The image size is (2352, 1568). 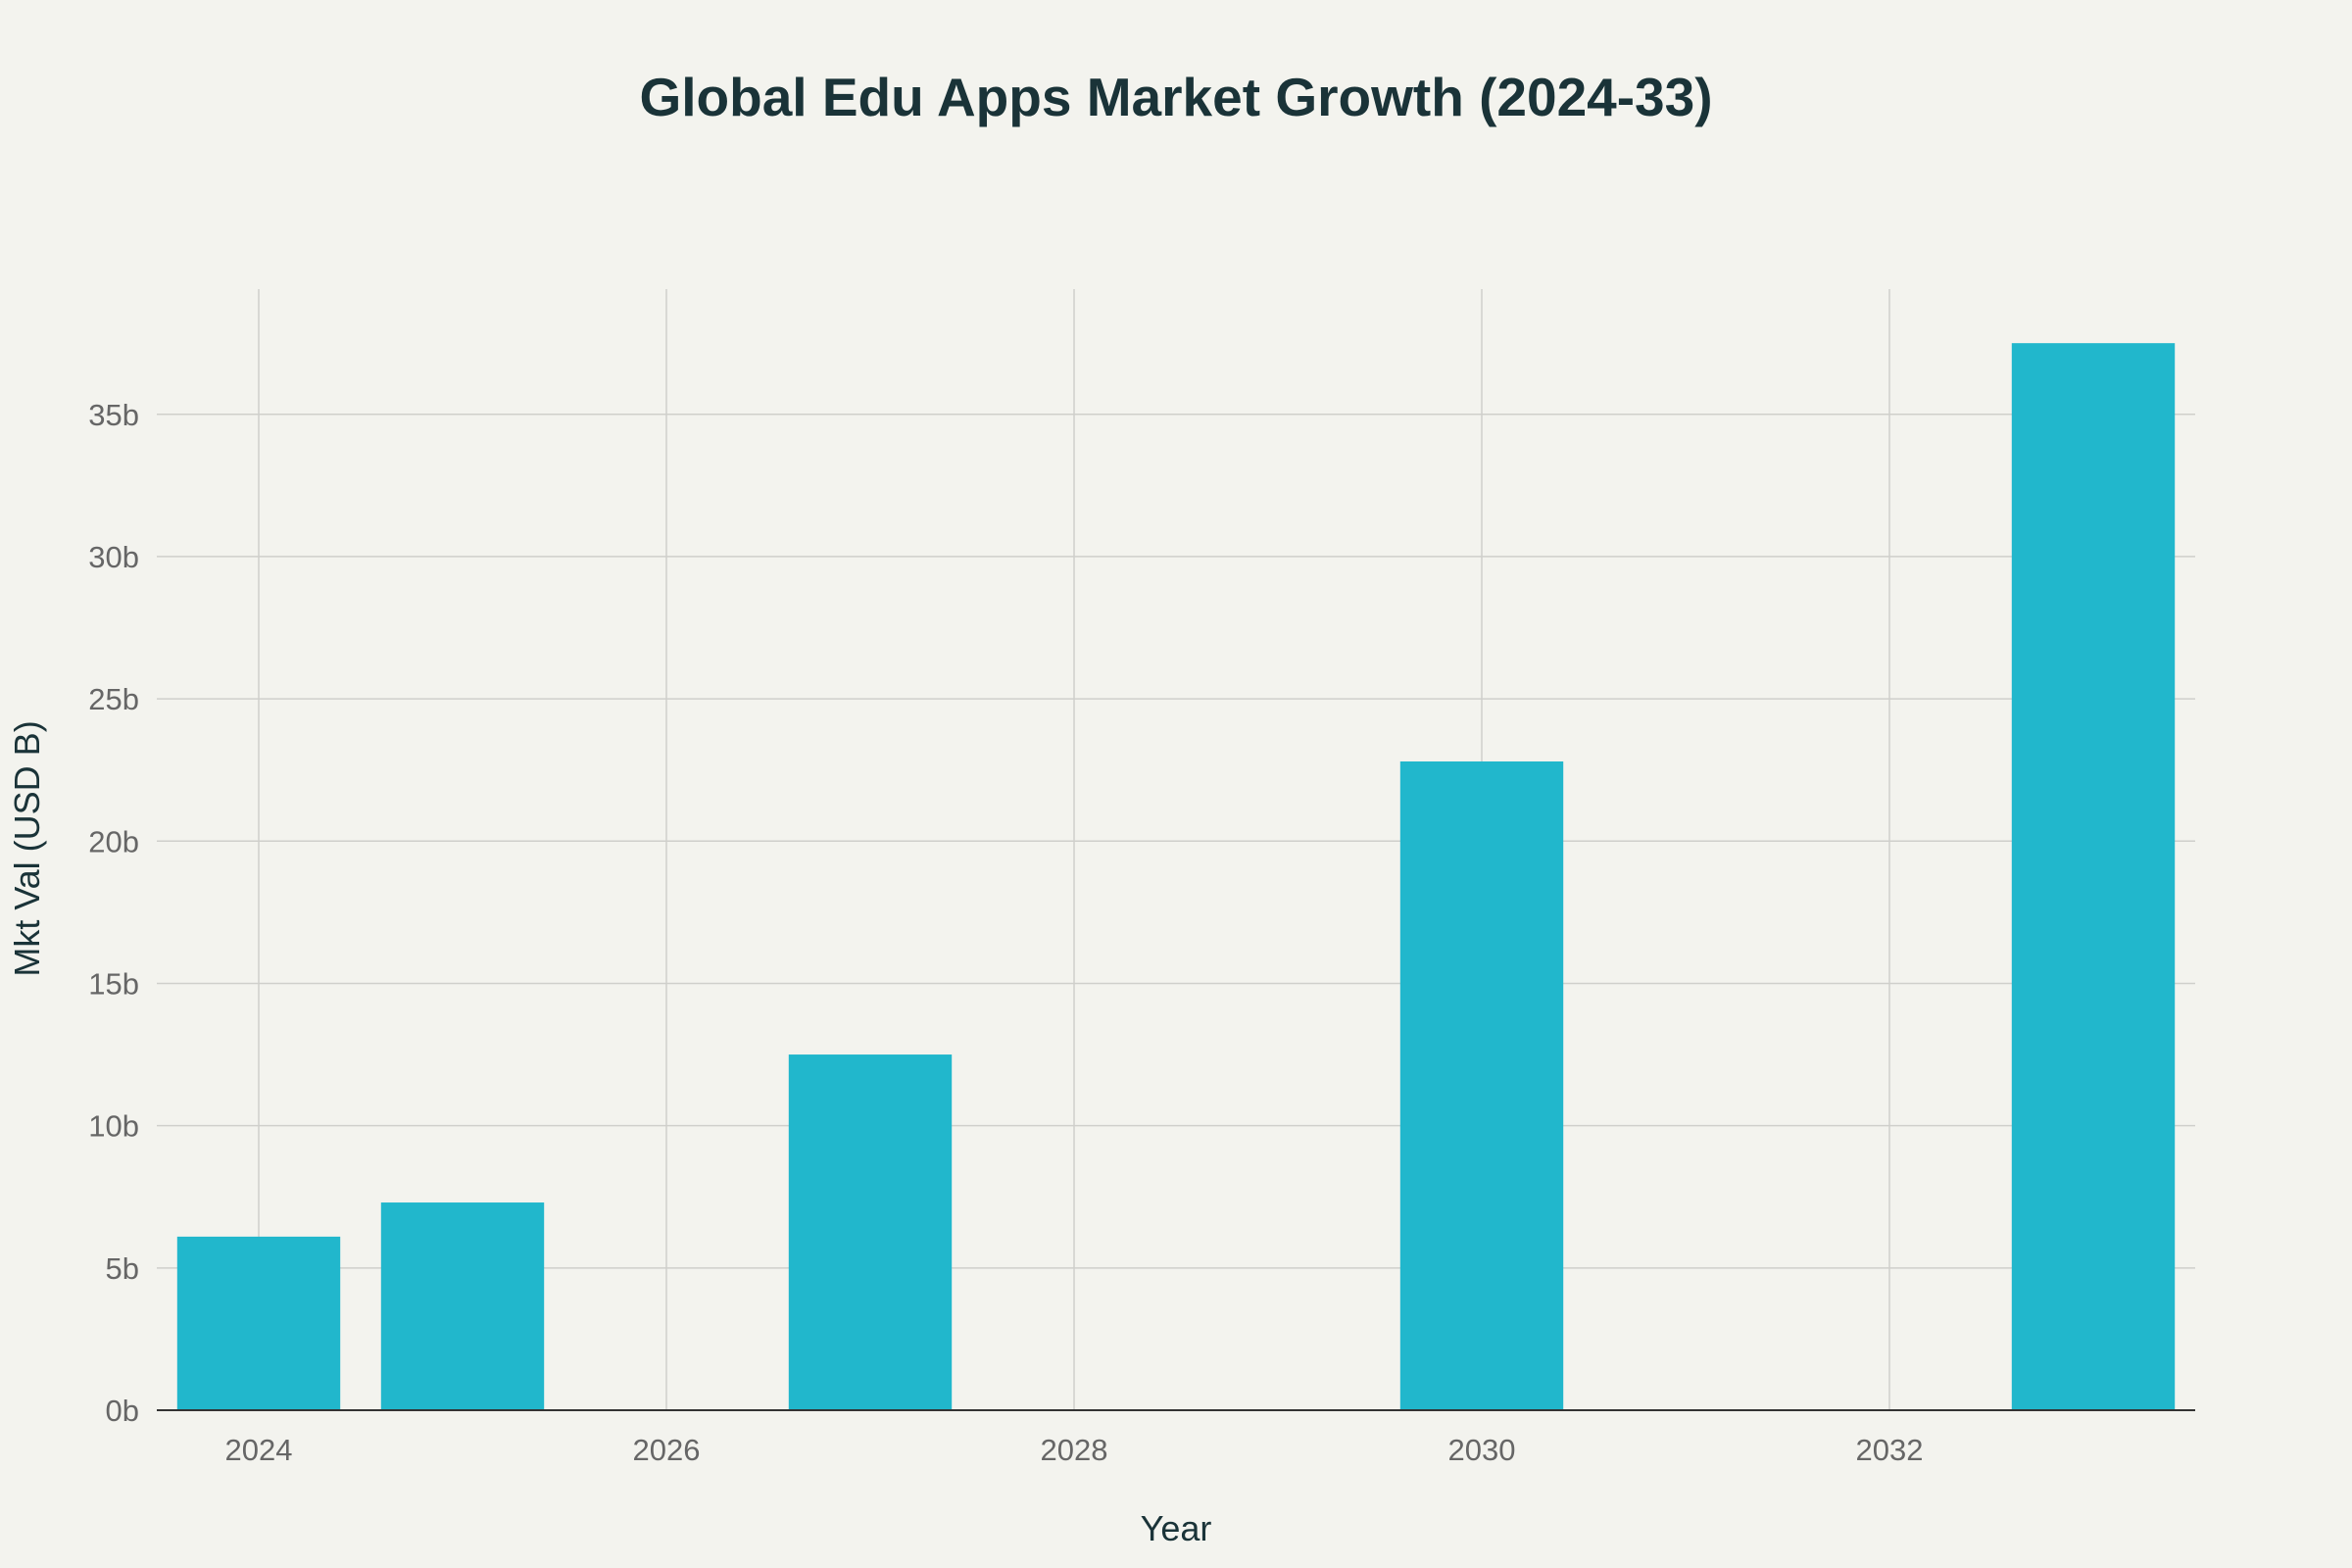 What do you see at coordinates (27, 848) in the screenshot?
I see `y-axis-label: Mkt Val (USD B)` at bounding box center [27, 848].